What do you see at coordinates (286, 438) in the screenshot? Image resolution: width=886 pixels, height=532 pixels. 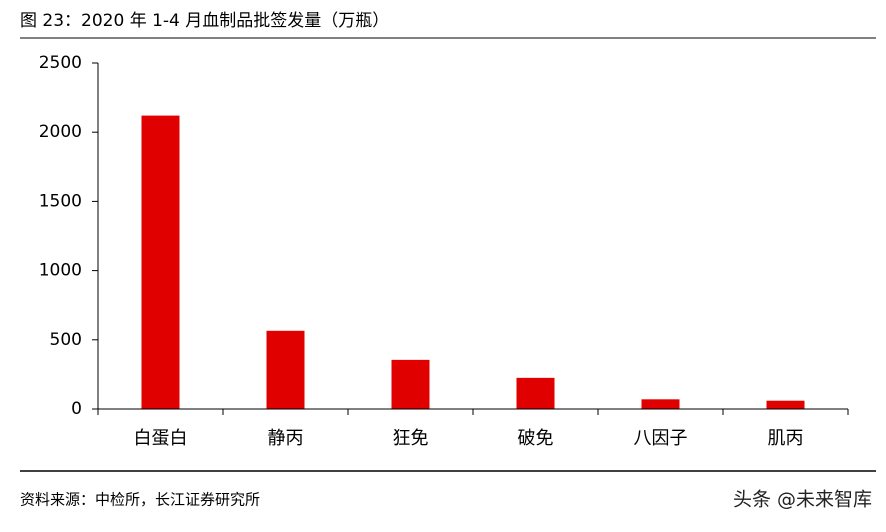 I see `x-tick-label: 静丙` at bounding box center [286, 438].